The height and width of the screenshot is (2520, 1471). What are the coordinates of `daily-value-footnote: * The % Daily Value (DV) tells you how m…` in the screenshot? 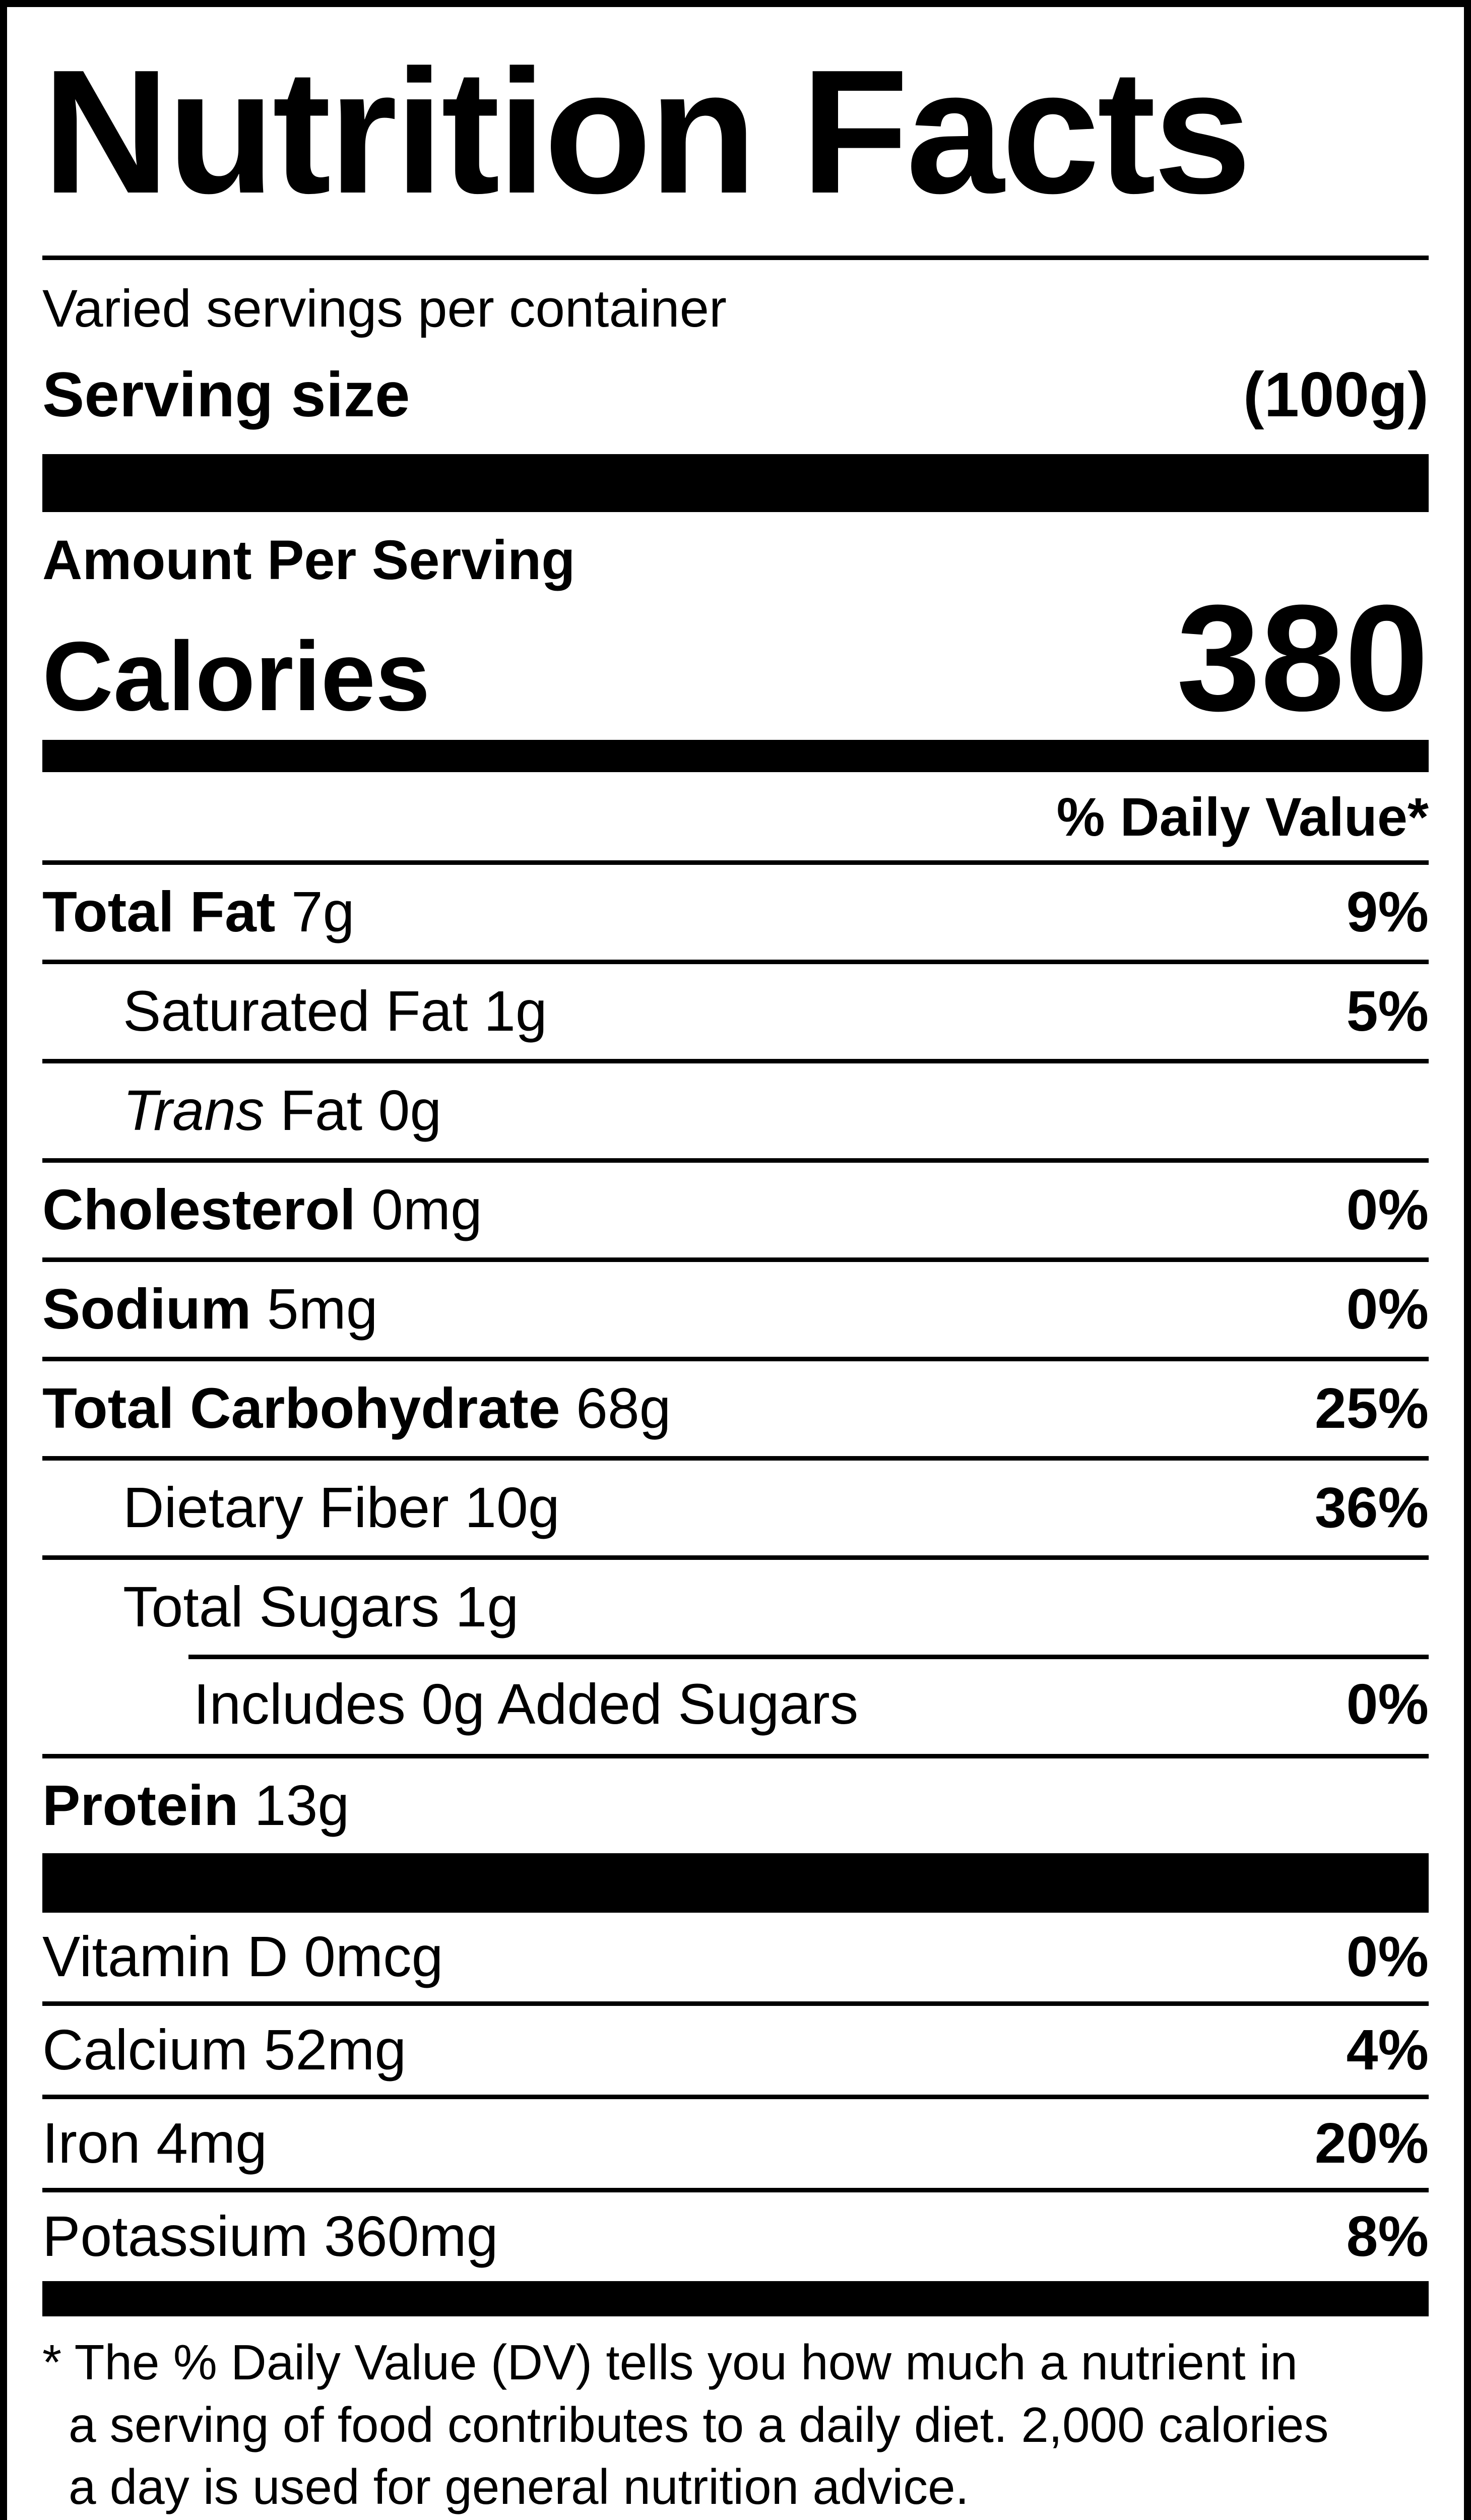 It's located at (735, 2425).